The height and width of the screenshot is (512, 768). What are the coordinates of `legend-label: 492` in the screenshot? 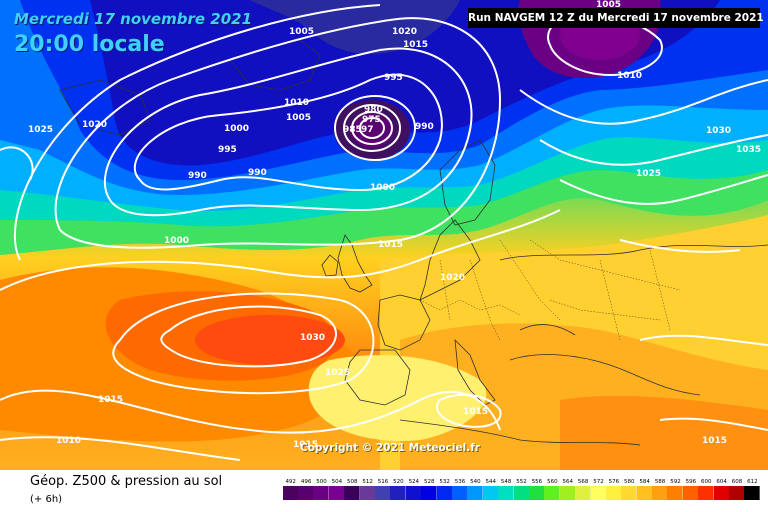 It's located at (290, 482).